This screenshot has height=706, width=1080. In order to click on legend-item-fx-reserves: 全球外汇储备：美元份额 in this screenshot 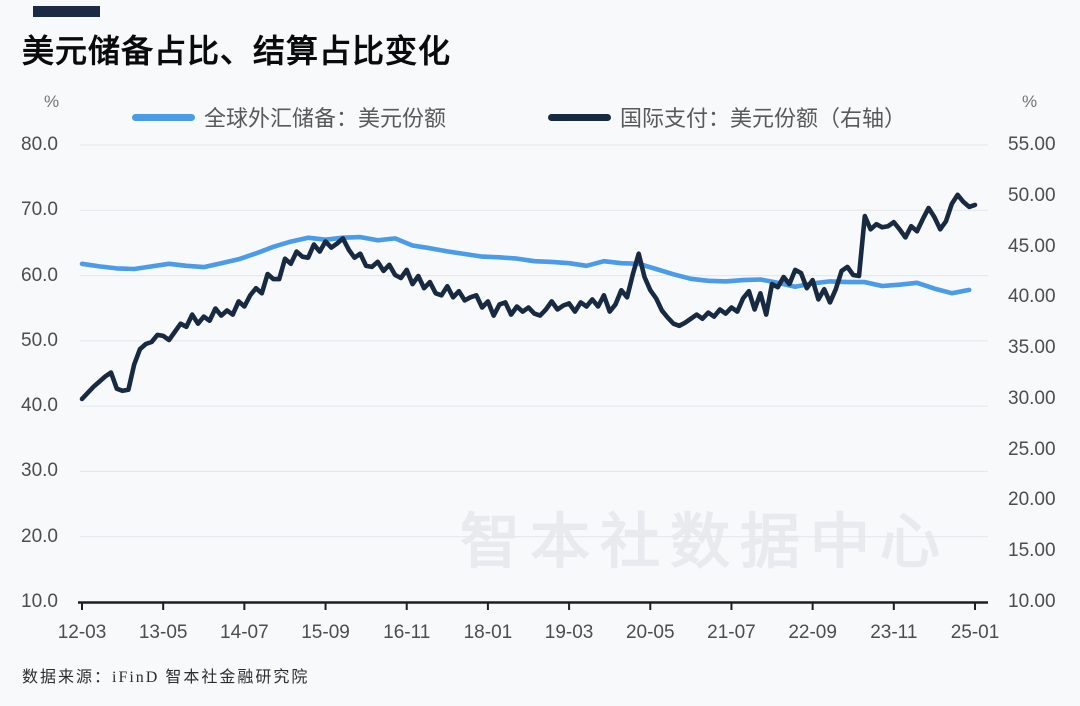, I will do `click(289, 117)`.